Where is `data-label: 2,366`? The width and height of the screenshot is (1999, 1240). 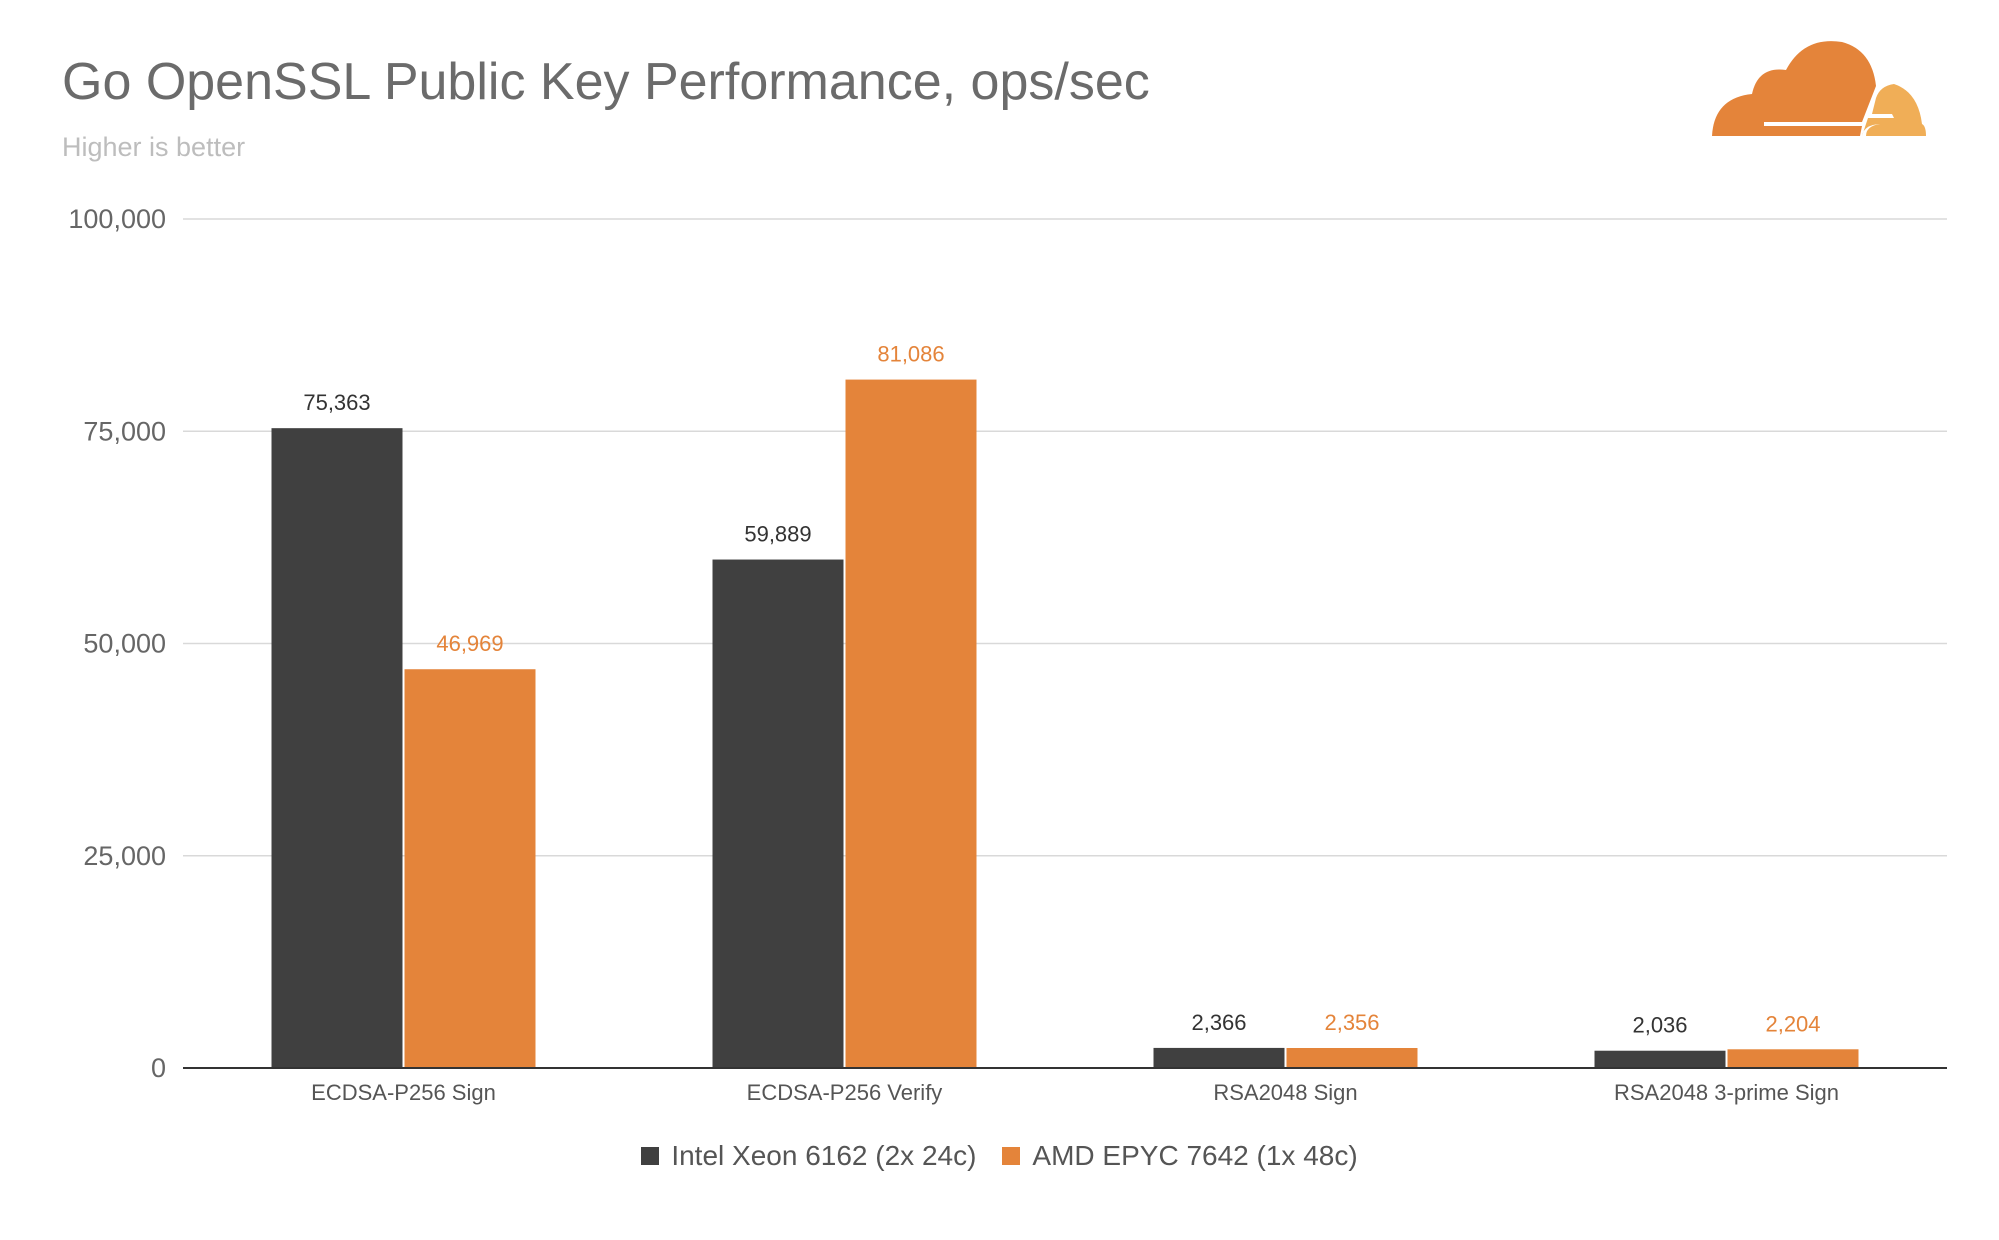 data-label: 2,366 is located at coordinates (1218, 1022).